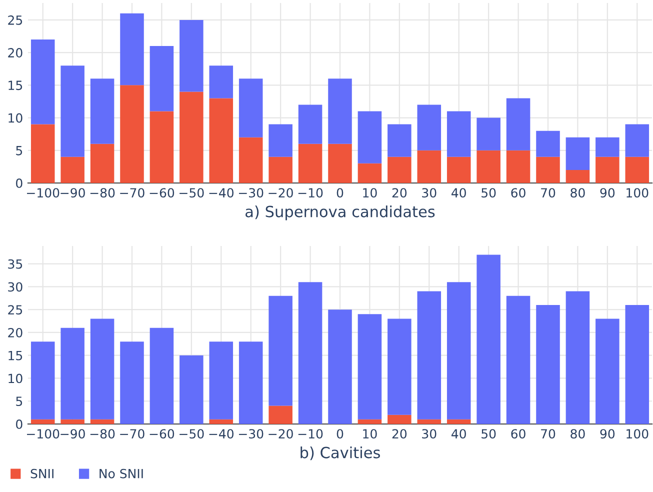 The height and width of the screenshot is (492, 653). What do you see at coordinates (399, 193) in the screenshot?
I see `x-tick-label: 20` at bounding box center [399, 193].